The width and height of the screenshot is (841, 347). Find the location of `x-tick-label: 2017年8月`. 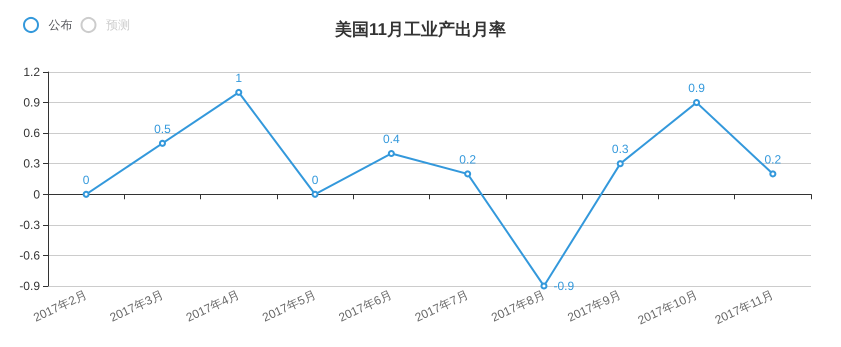

x-tick-label: 2017年8月 is located at coordinates (518, 306).